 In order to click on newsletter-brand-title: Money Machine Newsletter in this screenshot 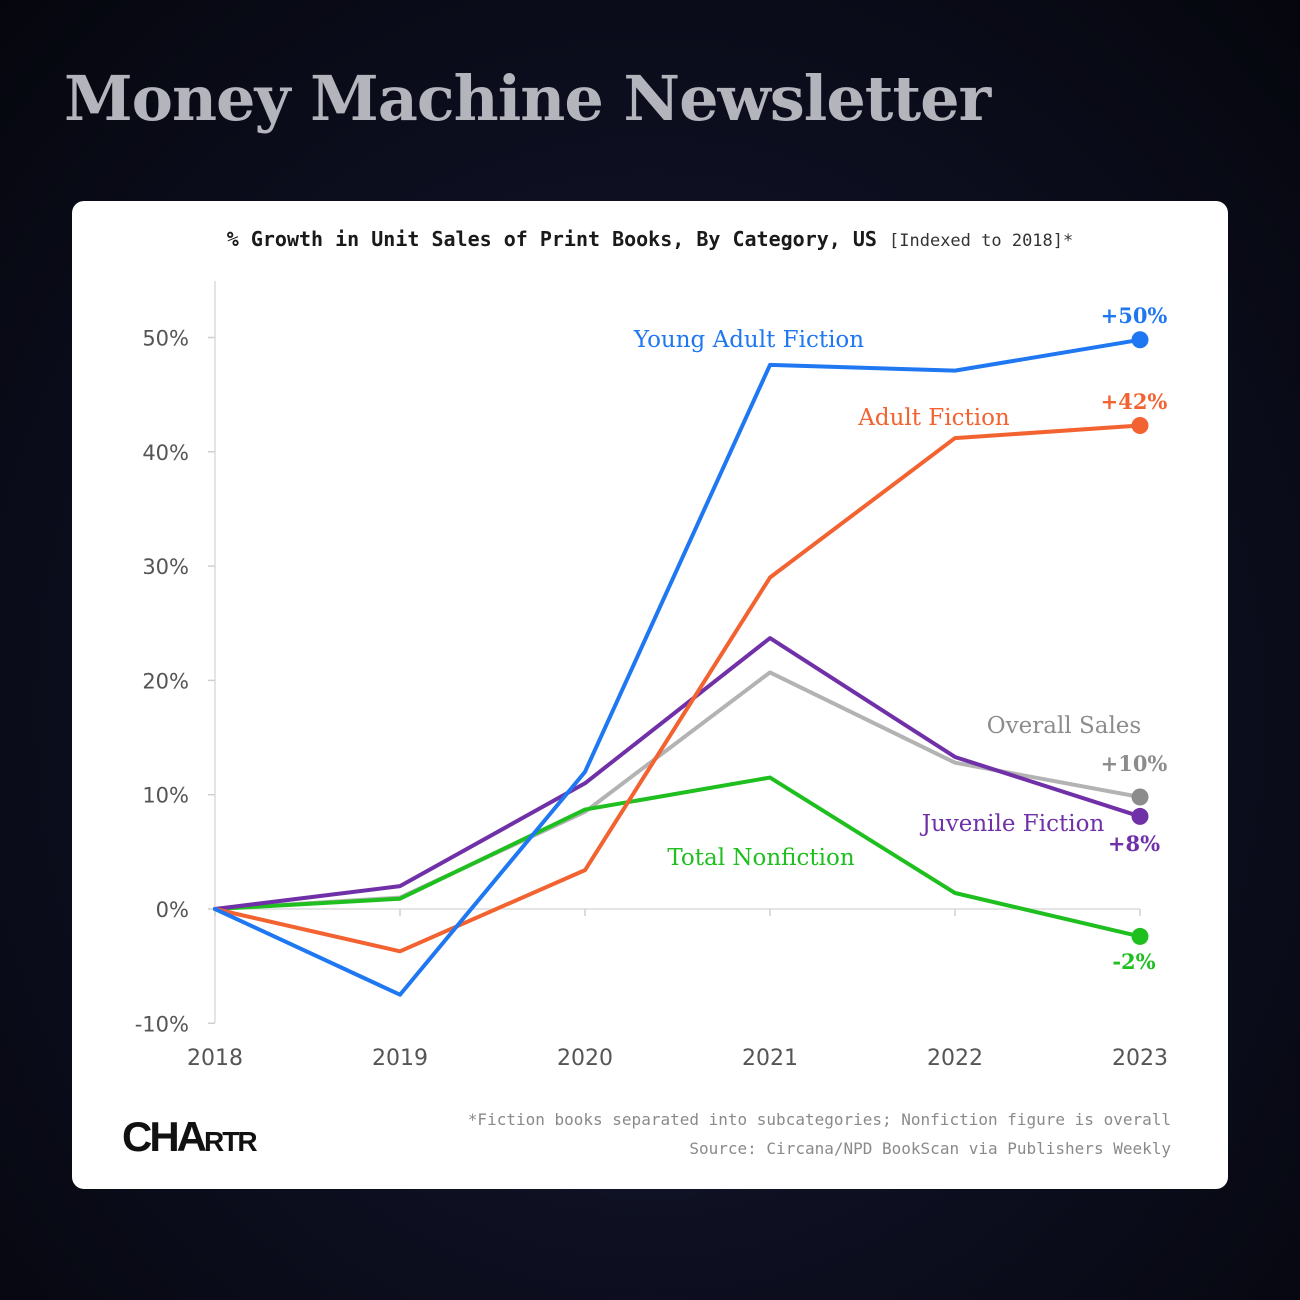, I will do `click(527, 98)`.